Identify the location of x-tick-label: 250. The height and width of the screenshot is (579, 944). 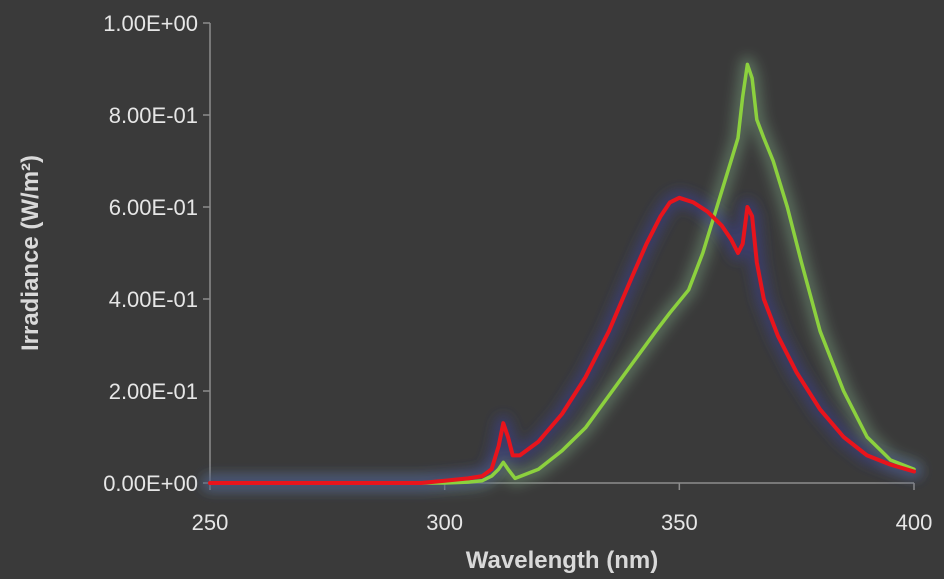
(210, 522).